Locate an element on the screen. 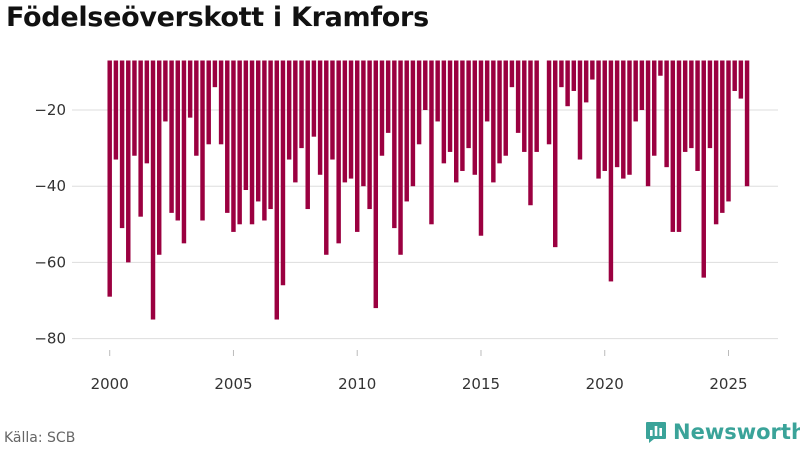  x-tick-label: 2020 is located at coordinates (605, 384).